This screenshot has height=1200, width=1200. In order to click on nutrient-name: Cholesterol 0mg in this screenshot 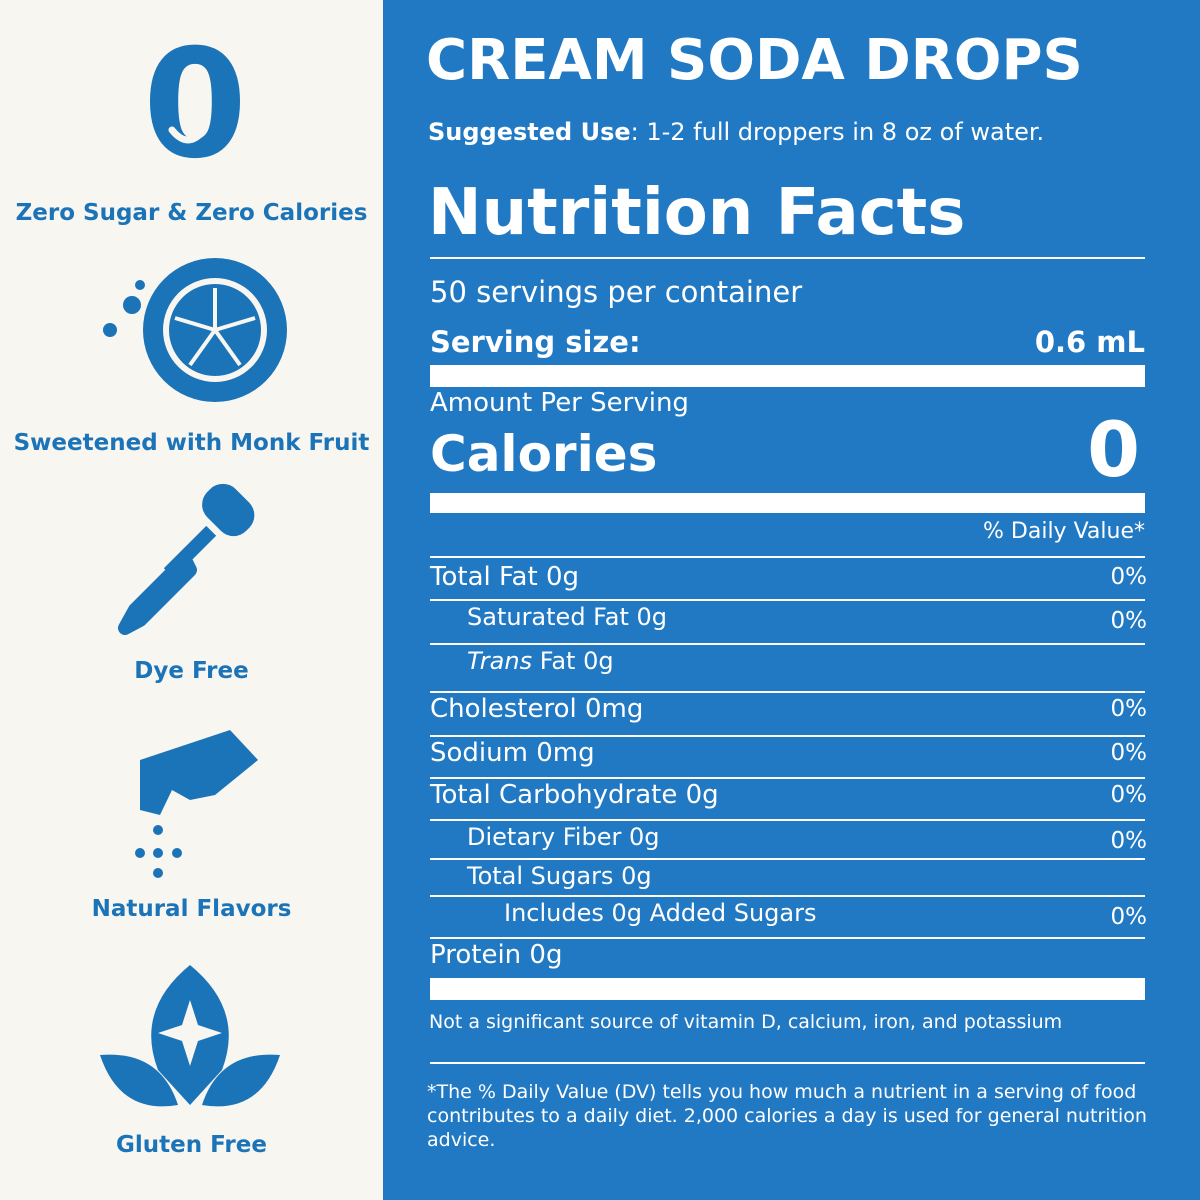, I will do `click(536, 709)`.